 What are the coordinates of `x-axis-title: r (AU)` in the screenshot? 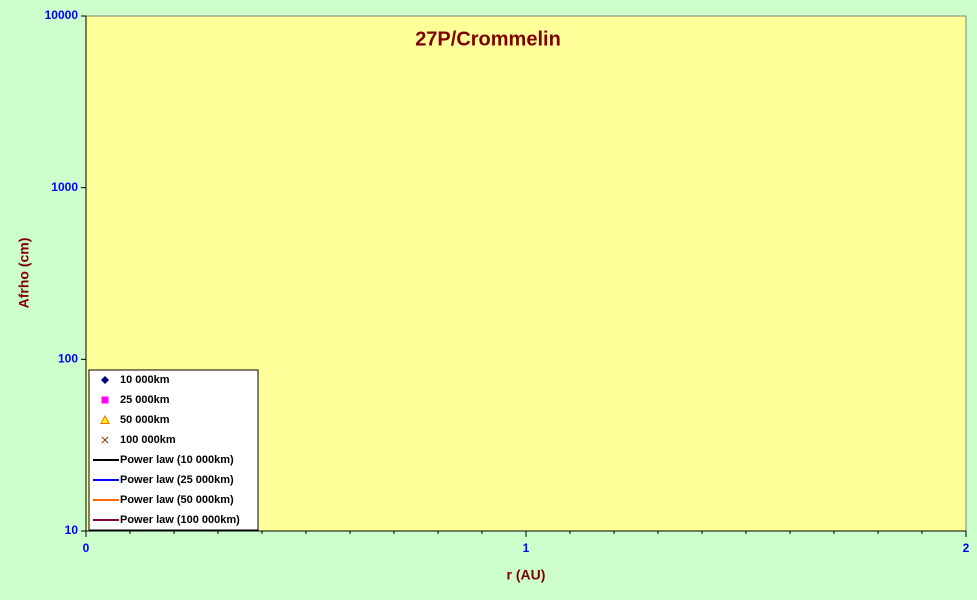 It's located at (526, 575).